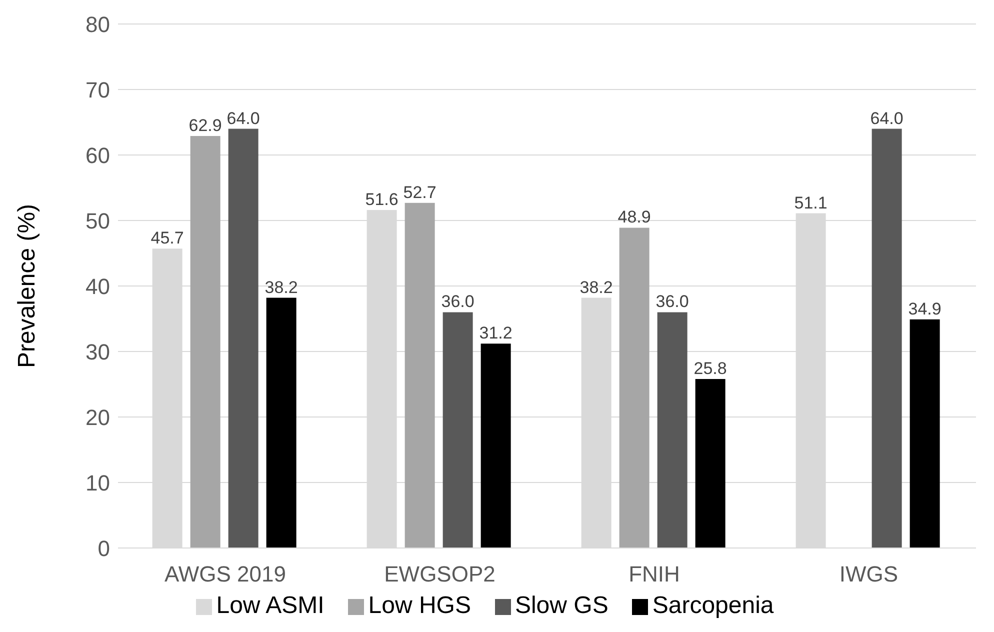 Image resolution: width=994 pixels, height=632 pixels. Describe the element at coordinates (654, 574) in the screenshot. I see `x-tick-label: FNIH` at that location.